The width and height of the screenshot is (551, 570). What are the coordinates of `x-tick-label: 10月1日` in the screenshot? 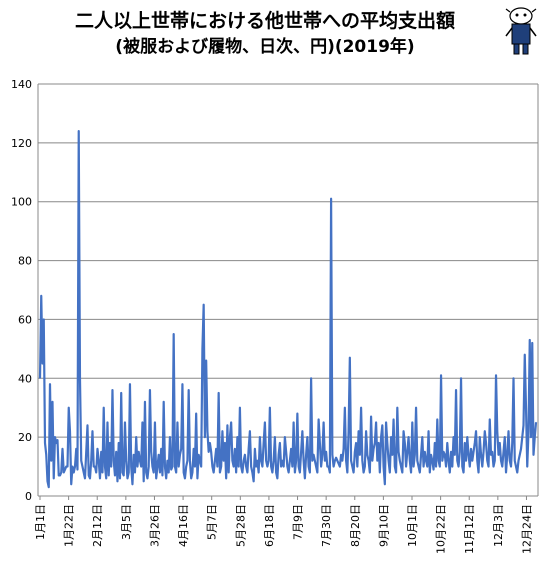 It's located at (412, 525).